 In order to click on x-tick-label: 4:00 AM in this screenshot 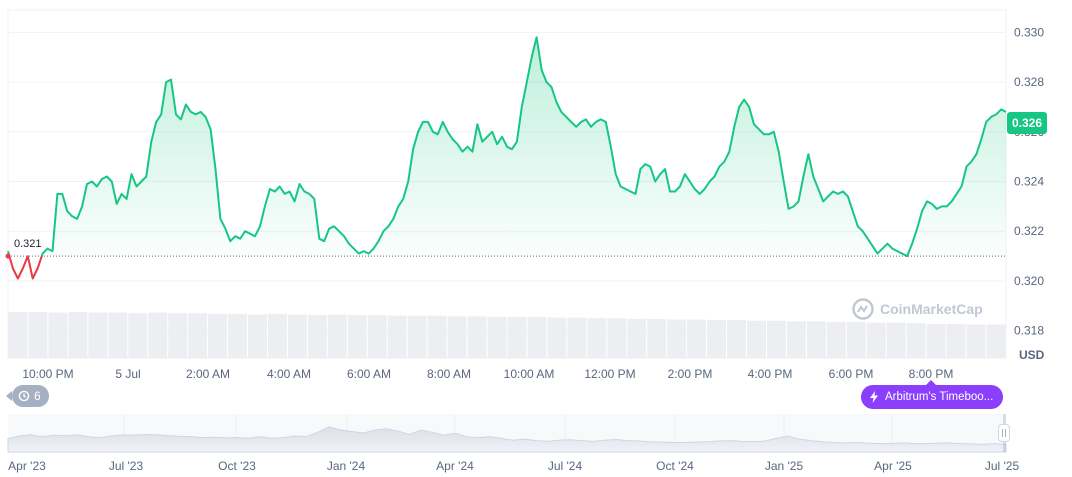, I will do `click(289, 374)`.